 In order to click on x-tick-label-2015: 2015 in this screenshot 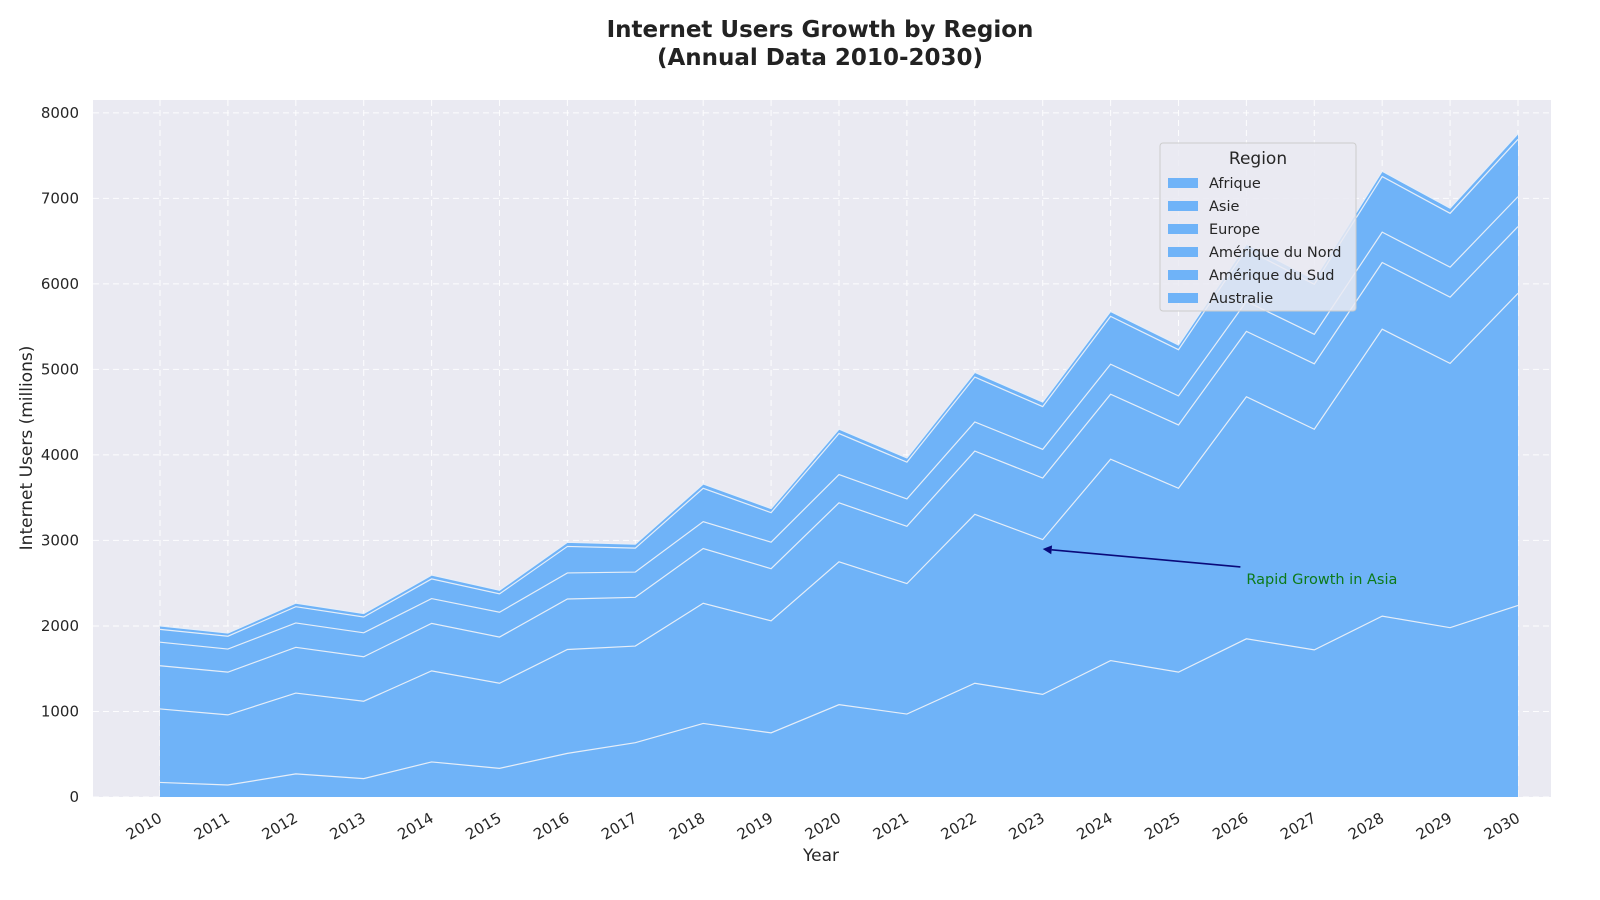, I will do `click(483, 826)`.